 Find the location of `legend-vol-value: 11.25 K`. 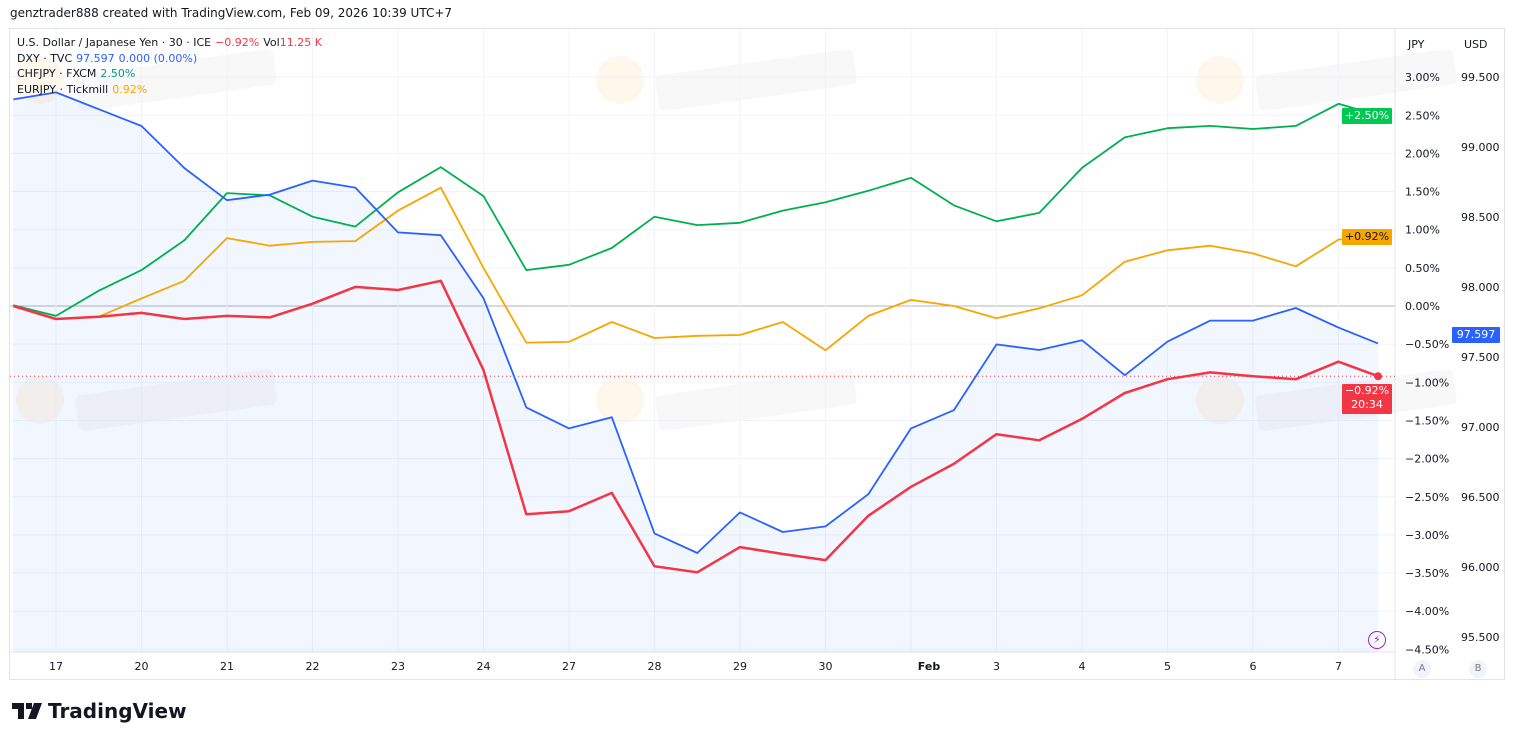

legend-vol-value: 11.25 K is located at coordinates (300, 42).